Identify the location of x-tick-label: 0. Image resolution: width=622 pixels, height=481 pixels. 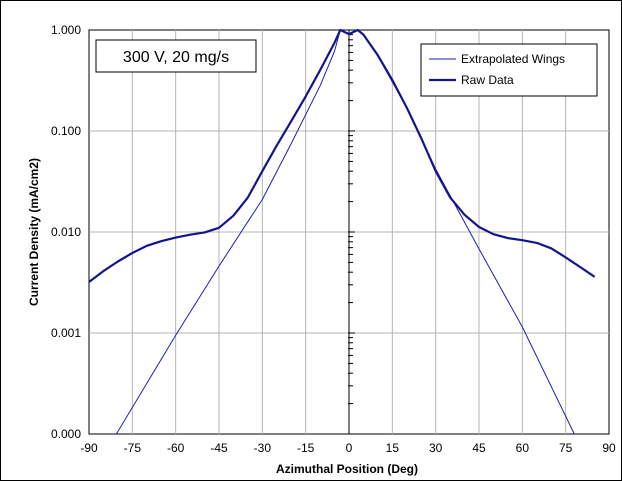
(349, 448).